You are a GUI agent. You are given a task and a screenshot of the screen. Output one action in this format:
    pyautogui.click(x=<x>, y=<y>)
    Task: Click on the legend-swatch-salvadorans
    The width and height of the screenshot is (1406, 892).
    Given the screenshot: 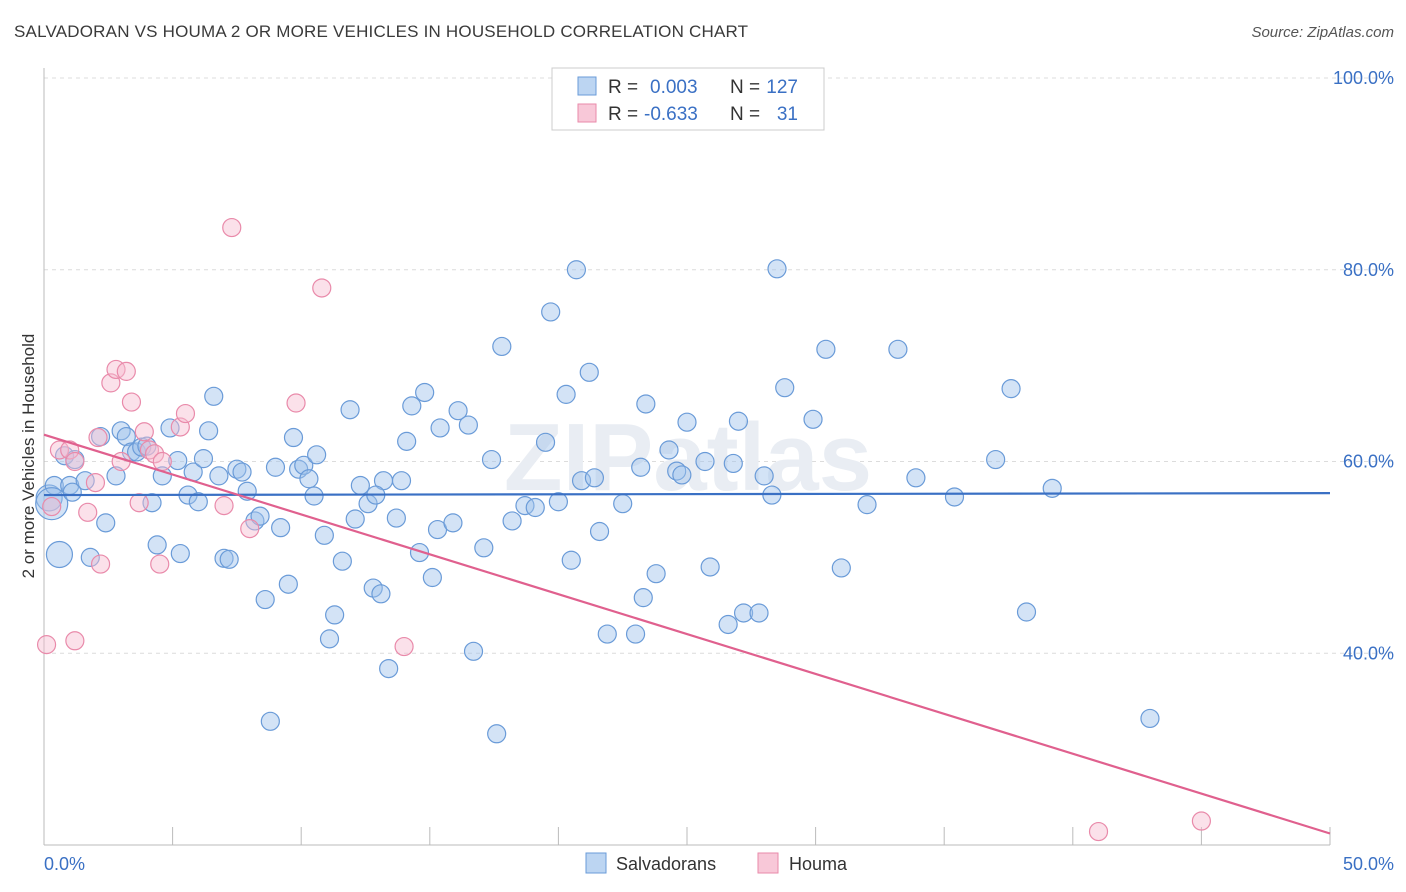 What is the action you would take?
    pyautogui.click(x=587, y=86)
    